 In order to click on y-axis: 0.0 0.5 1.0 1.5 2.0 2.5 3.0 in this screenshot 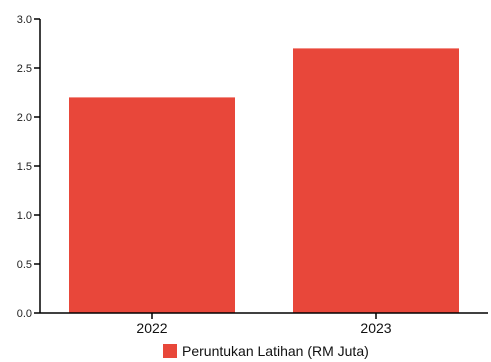, I will do `click(29, 167)`.